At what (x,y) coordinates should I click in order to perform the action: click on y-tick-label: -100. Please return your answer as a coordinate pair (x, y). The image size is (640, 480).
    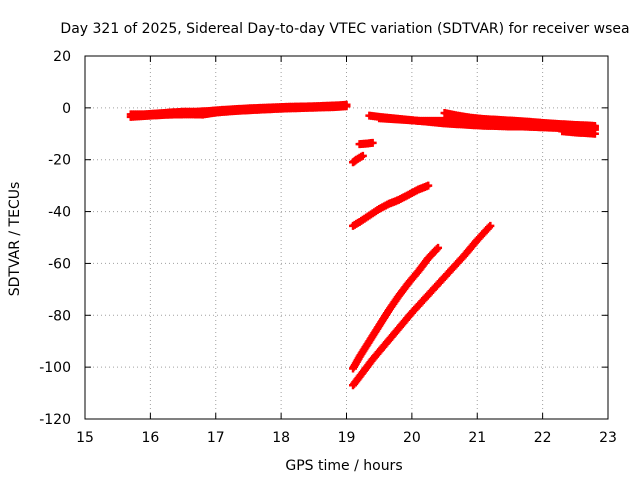
    Looking at the image, I should click on (55, 368).